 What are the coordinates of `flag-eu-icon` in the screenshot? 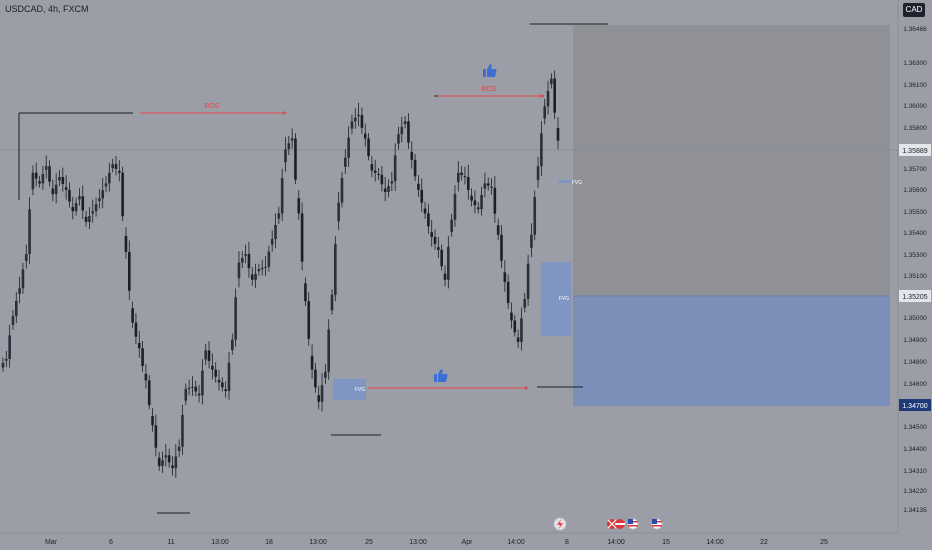 It's located at (620, 524).